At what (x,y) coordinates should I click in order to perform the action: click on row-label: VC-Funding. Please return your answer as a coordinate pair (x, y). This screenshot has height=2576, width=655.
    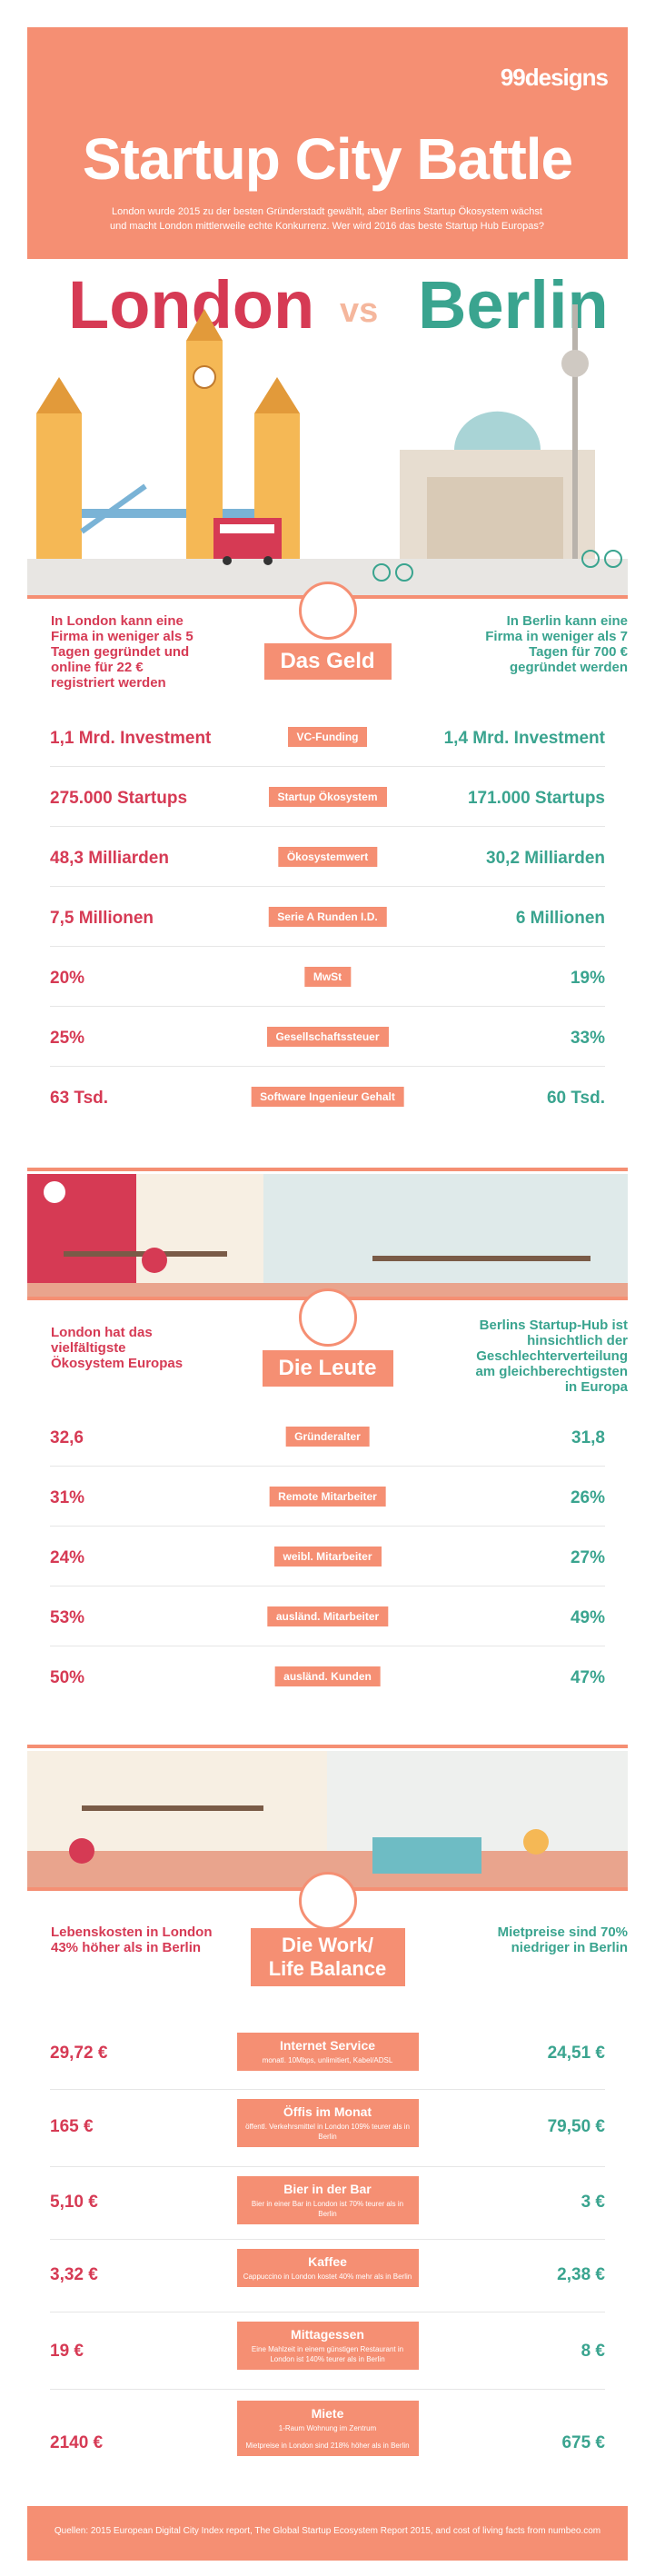
    Looking at the image, I should click on (327, 737).